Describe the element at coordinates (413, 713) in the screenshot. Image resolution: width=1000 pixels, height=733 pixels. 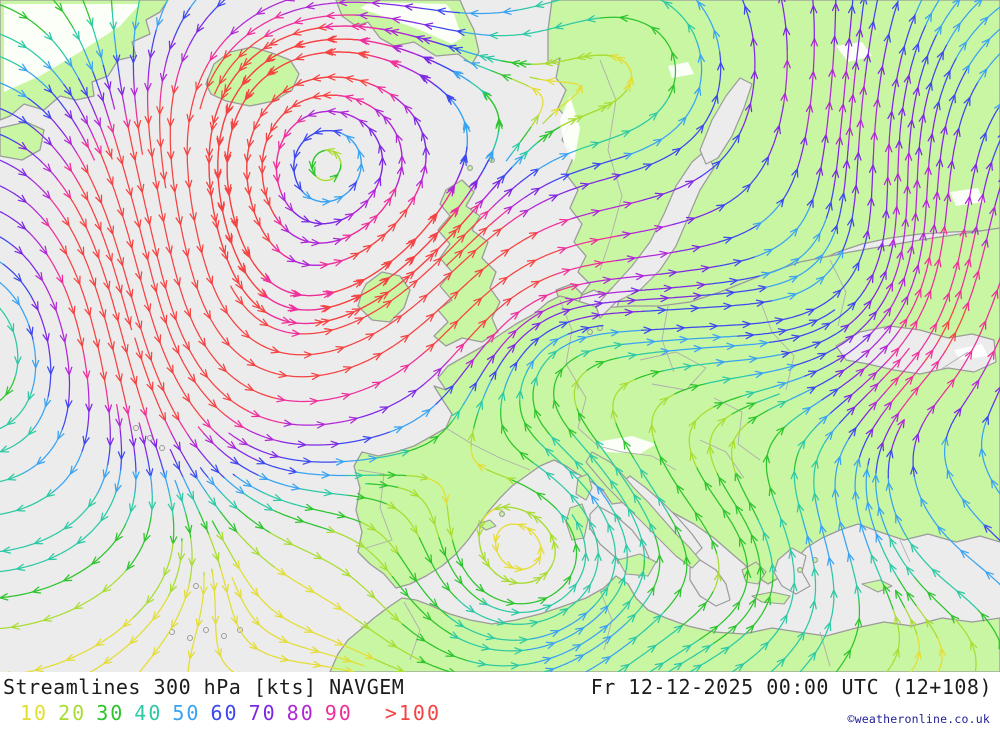
I see `legend-value: >100` at that location.